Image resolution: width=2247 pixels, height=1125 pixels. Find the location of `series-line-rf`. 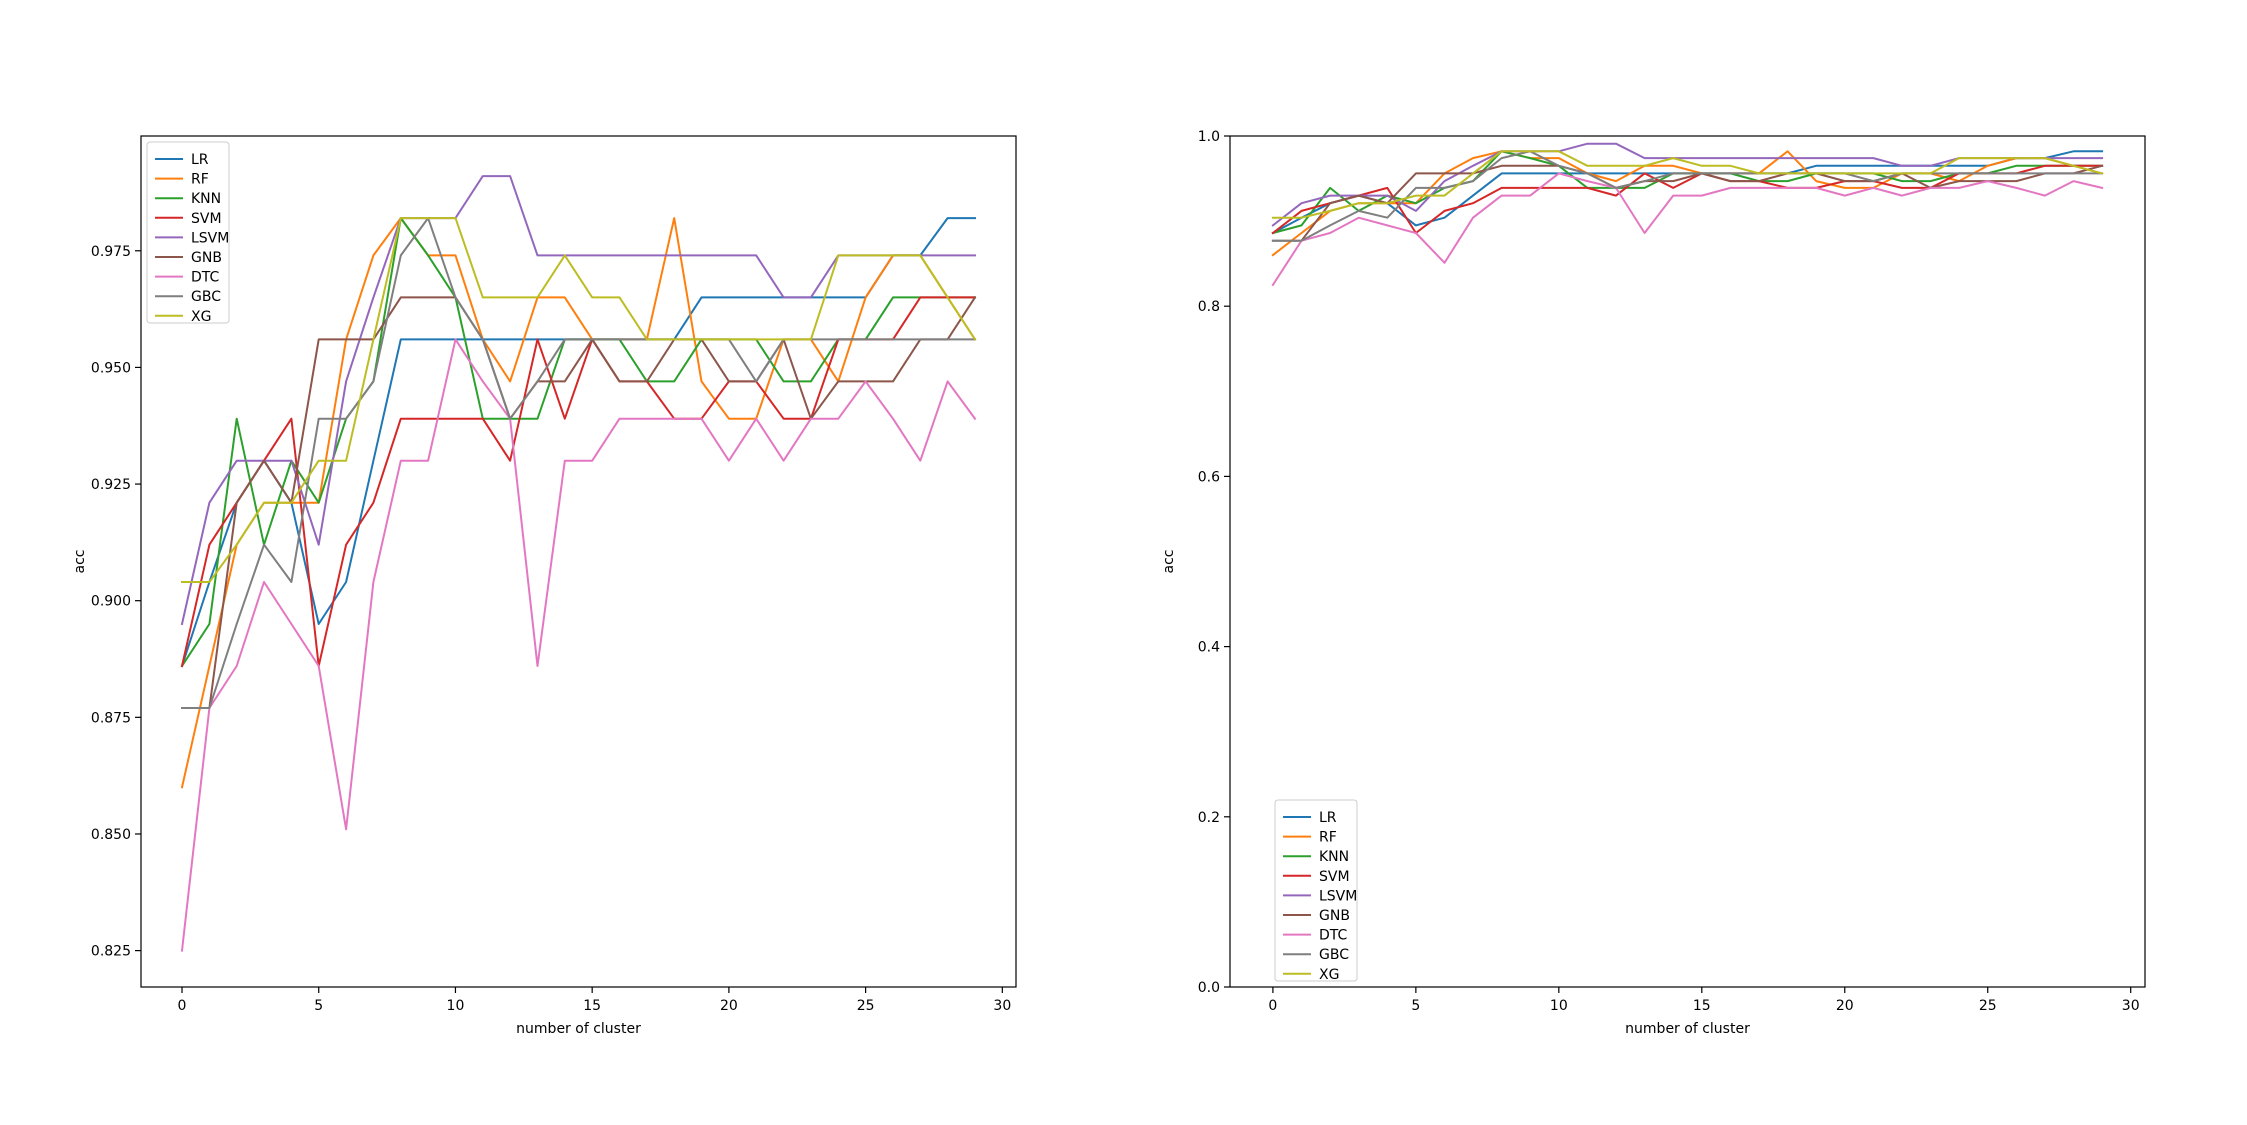

series-line-rf is located at coordinates (1687, 203).